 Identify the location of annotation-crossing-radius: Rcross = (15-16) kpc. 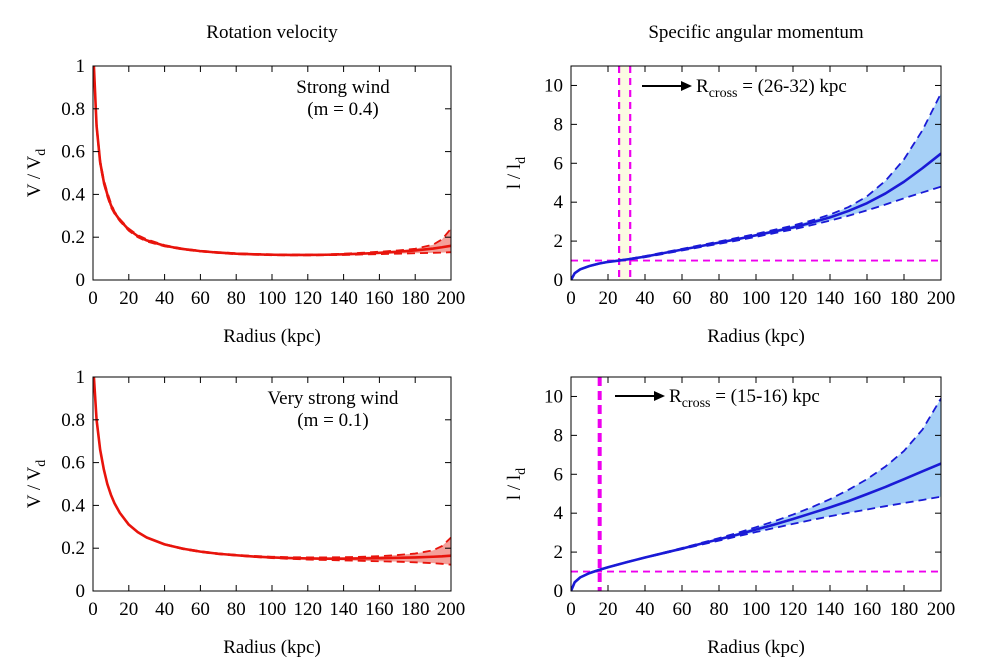
(744, 398).